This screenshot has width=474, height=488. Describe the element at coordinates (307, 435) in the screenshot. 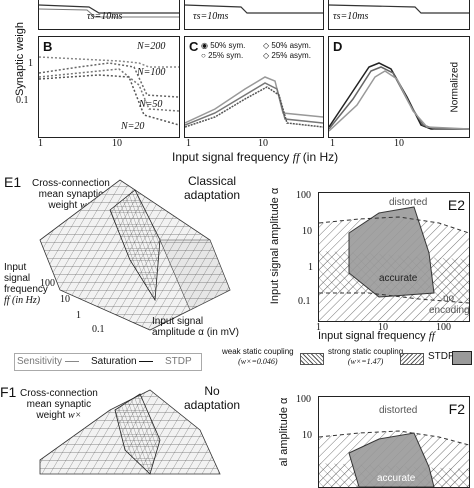

I see `f2-ytick-10: 10` at that location.